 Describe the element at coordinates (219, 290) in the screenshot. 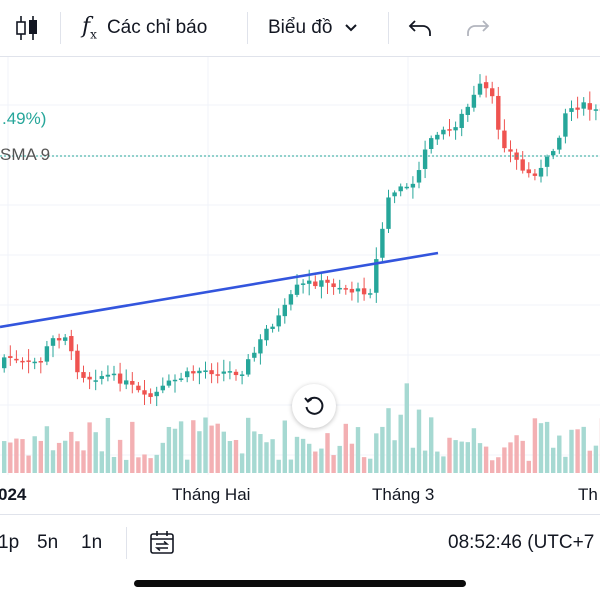

I see `trend-line` at that location.